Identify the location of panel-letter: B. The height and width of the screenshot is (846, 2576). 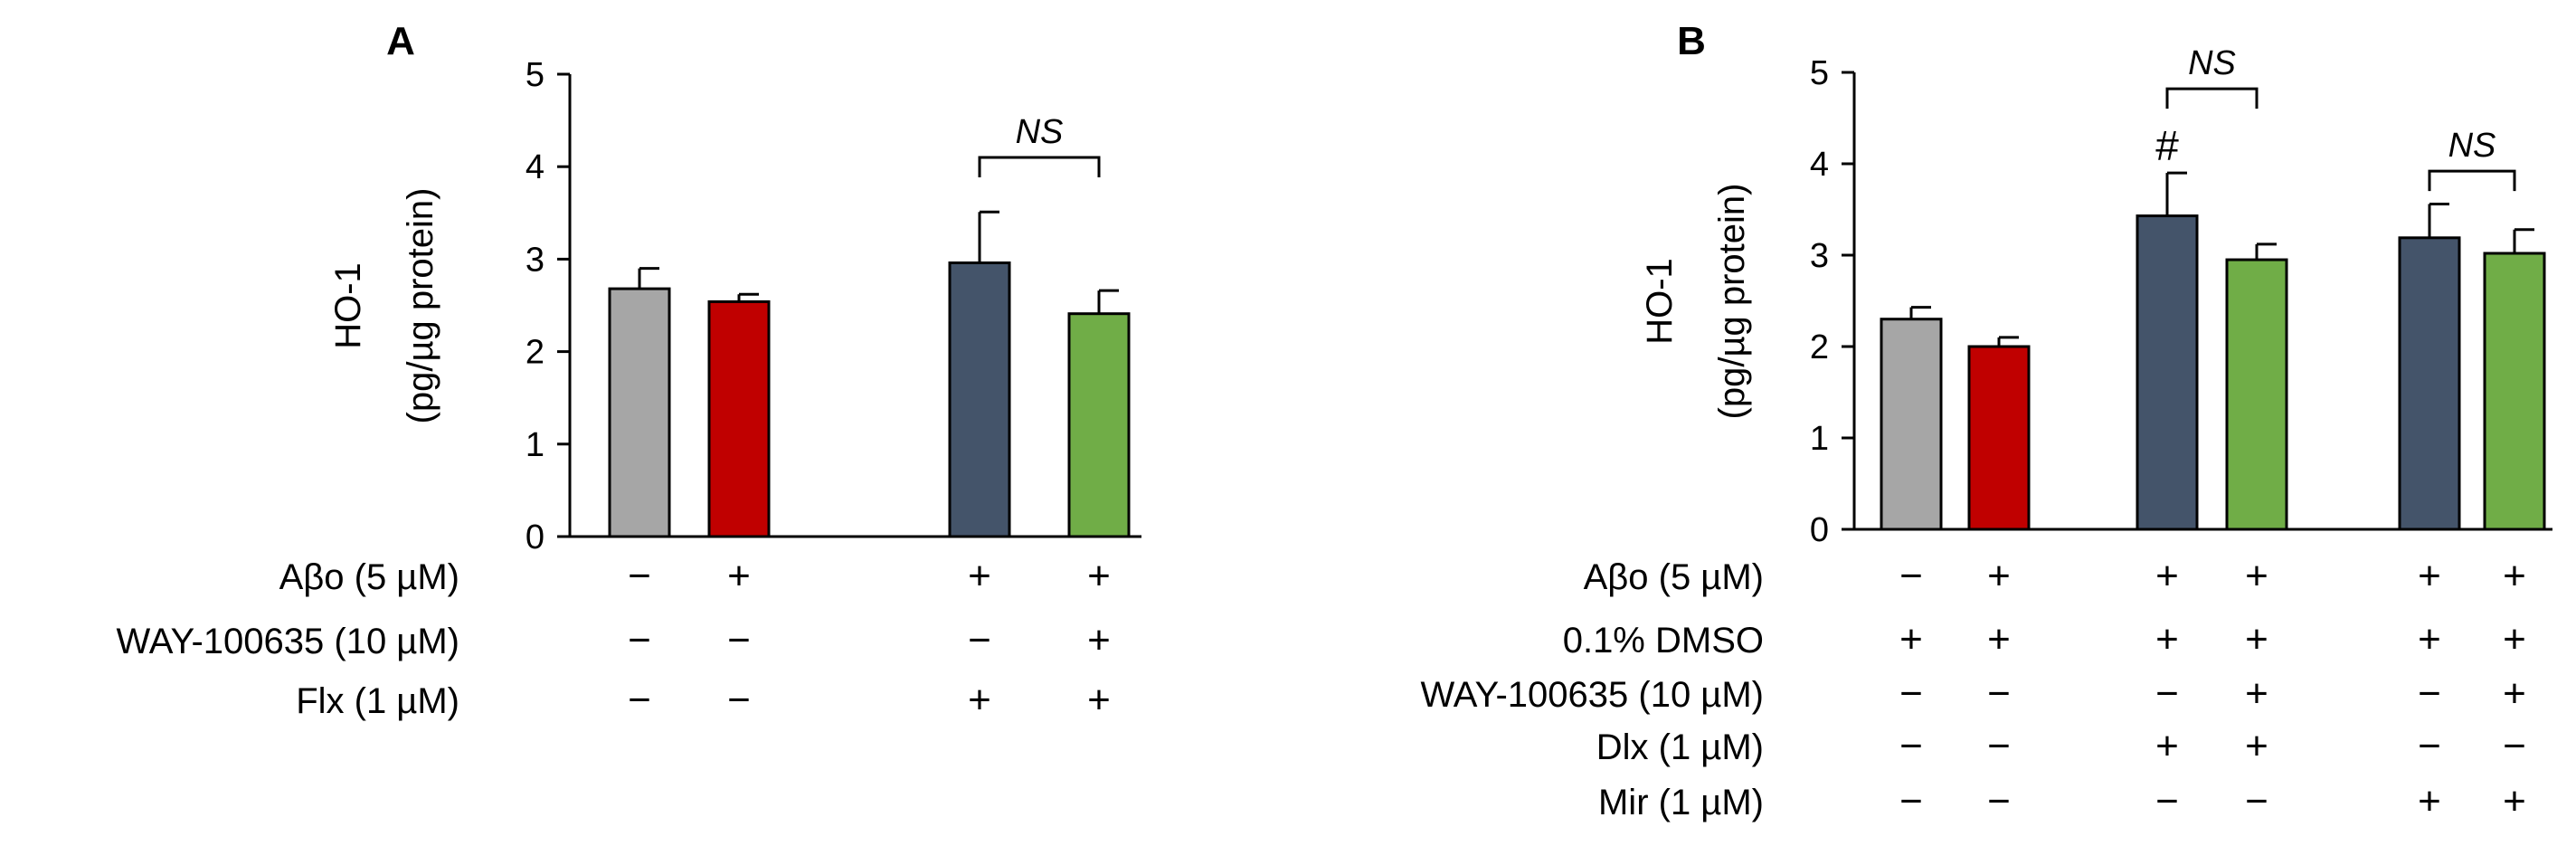
(1692, 41).